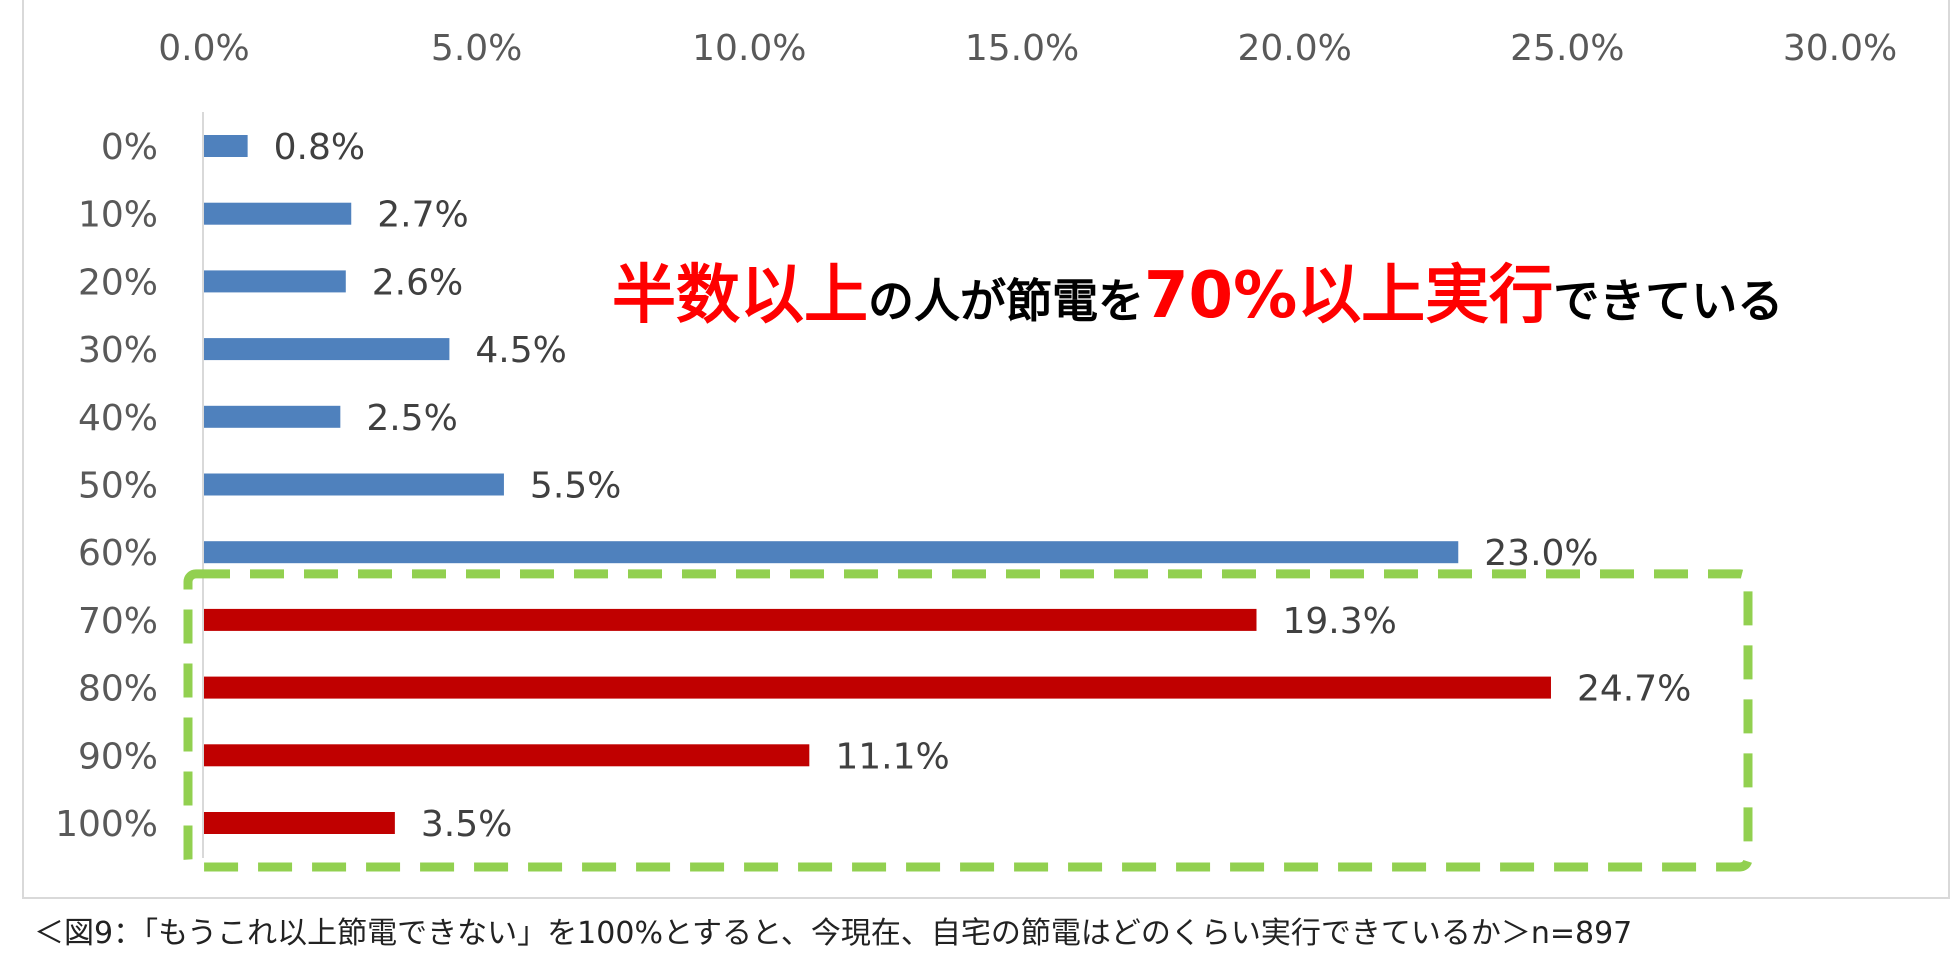  What do you see at coordinates (1022, 48) in the screenshot?
I see `x-tick-label: 15.0%` at bounding box center [1022, 48].